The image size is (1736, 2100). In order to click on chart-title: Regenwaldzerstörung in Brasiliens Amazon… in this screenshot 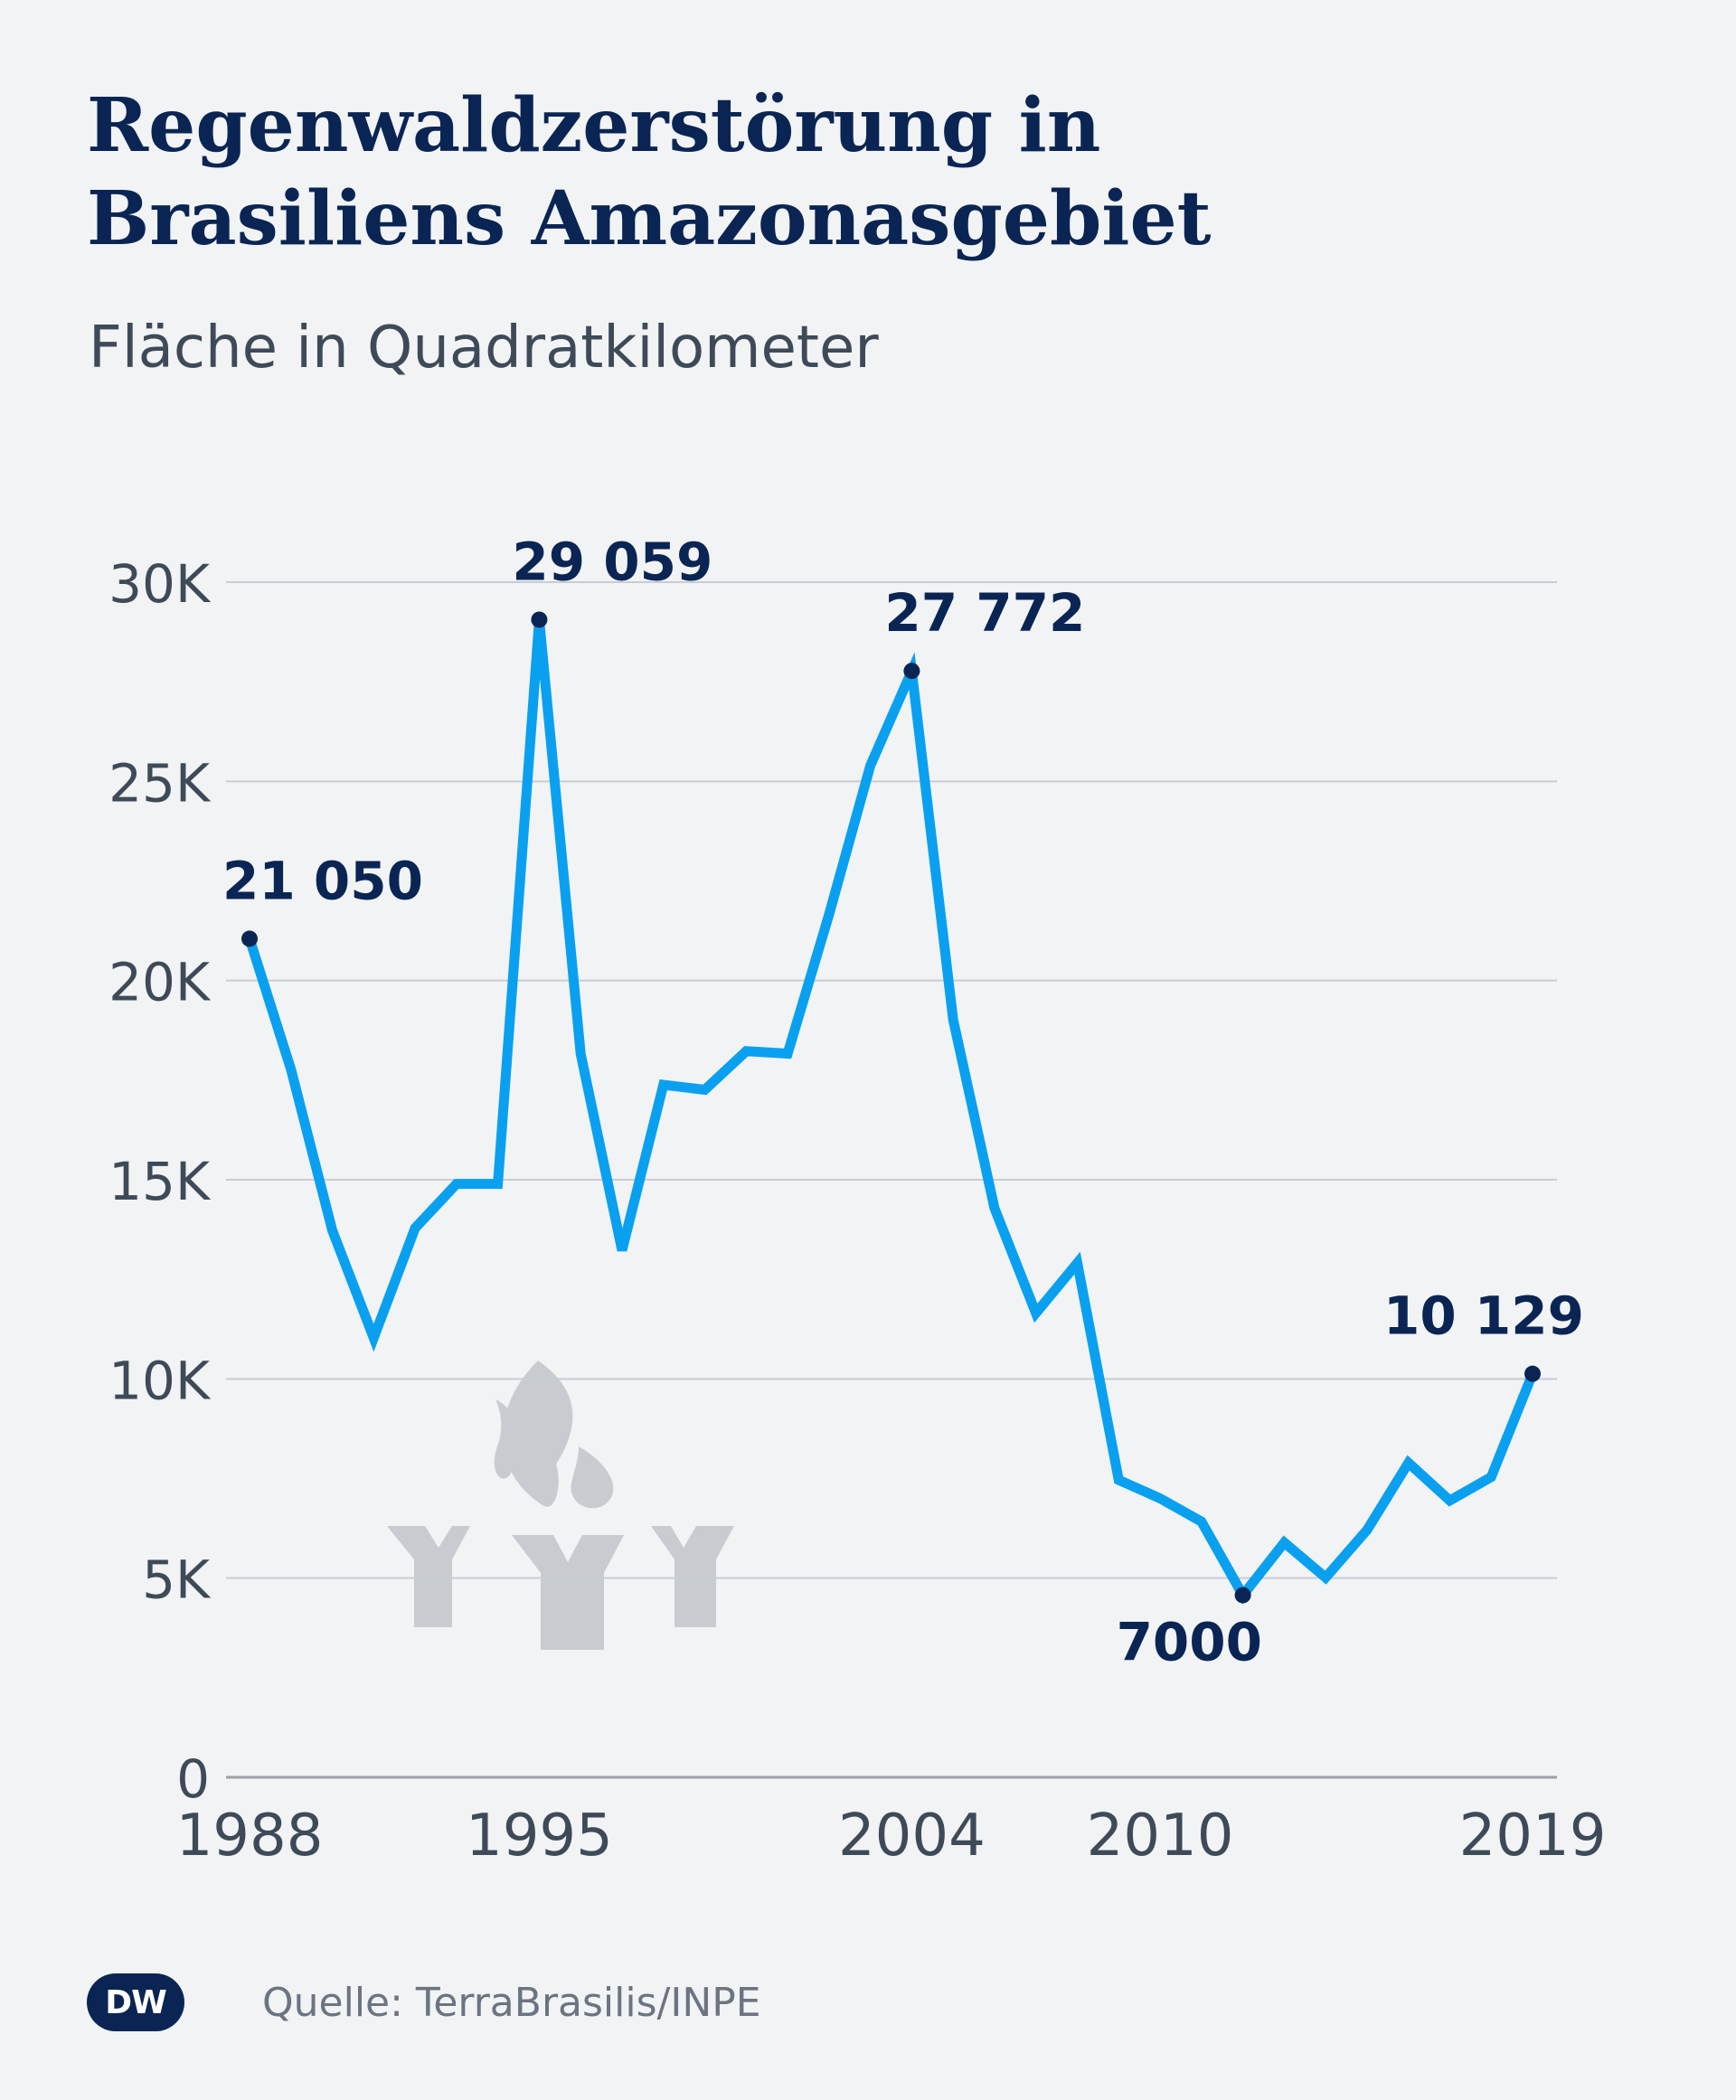, I will do `click(649, 172)`.